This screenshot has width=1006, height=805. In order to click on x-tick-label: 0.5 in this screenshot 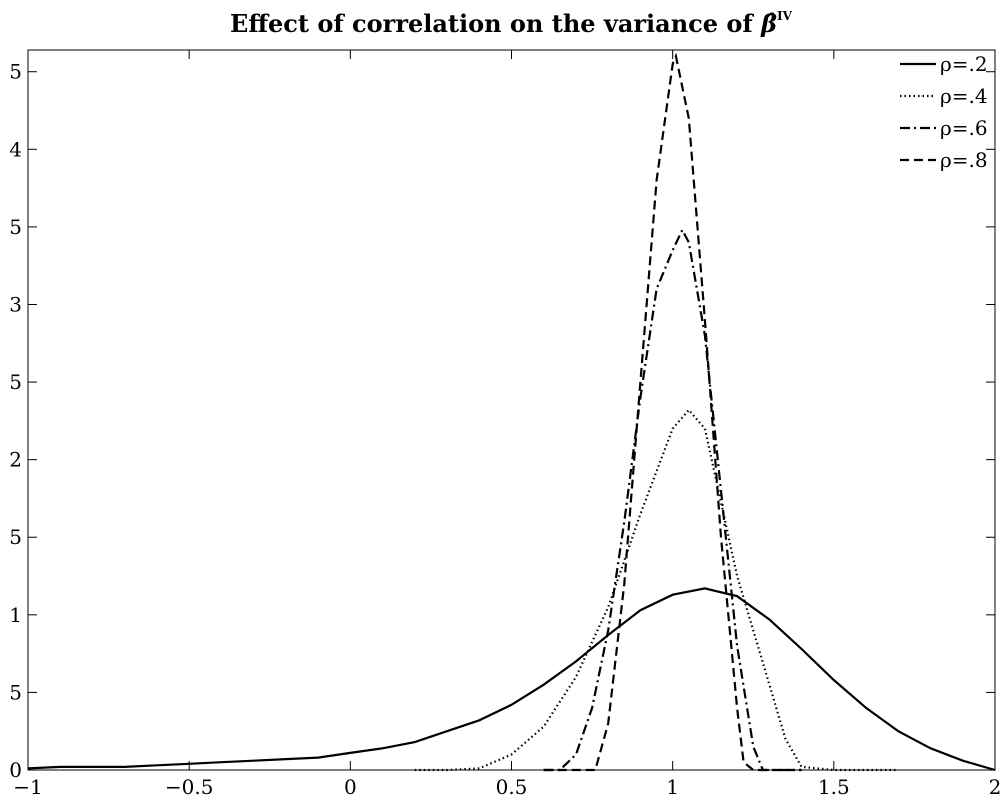, I will do `click(512, 787)`.